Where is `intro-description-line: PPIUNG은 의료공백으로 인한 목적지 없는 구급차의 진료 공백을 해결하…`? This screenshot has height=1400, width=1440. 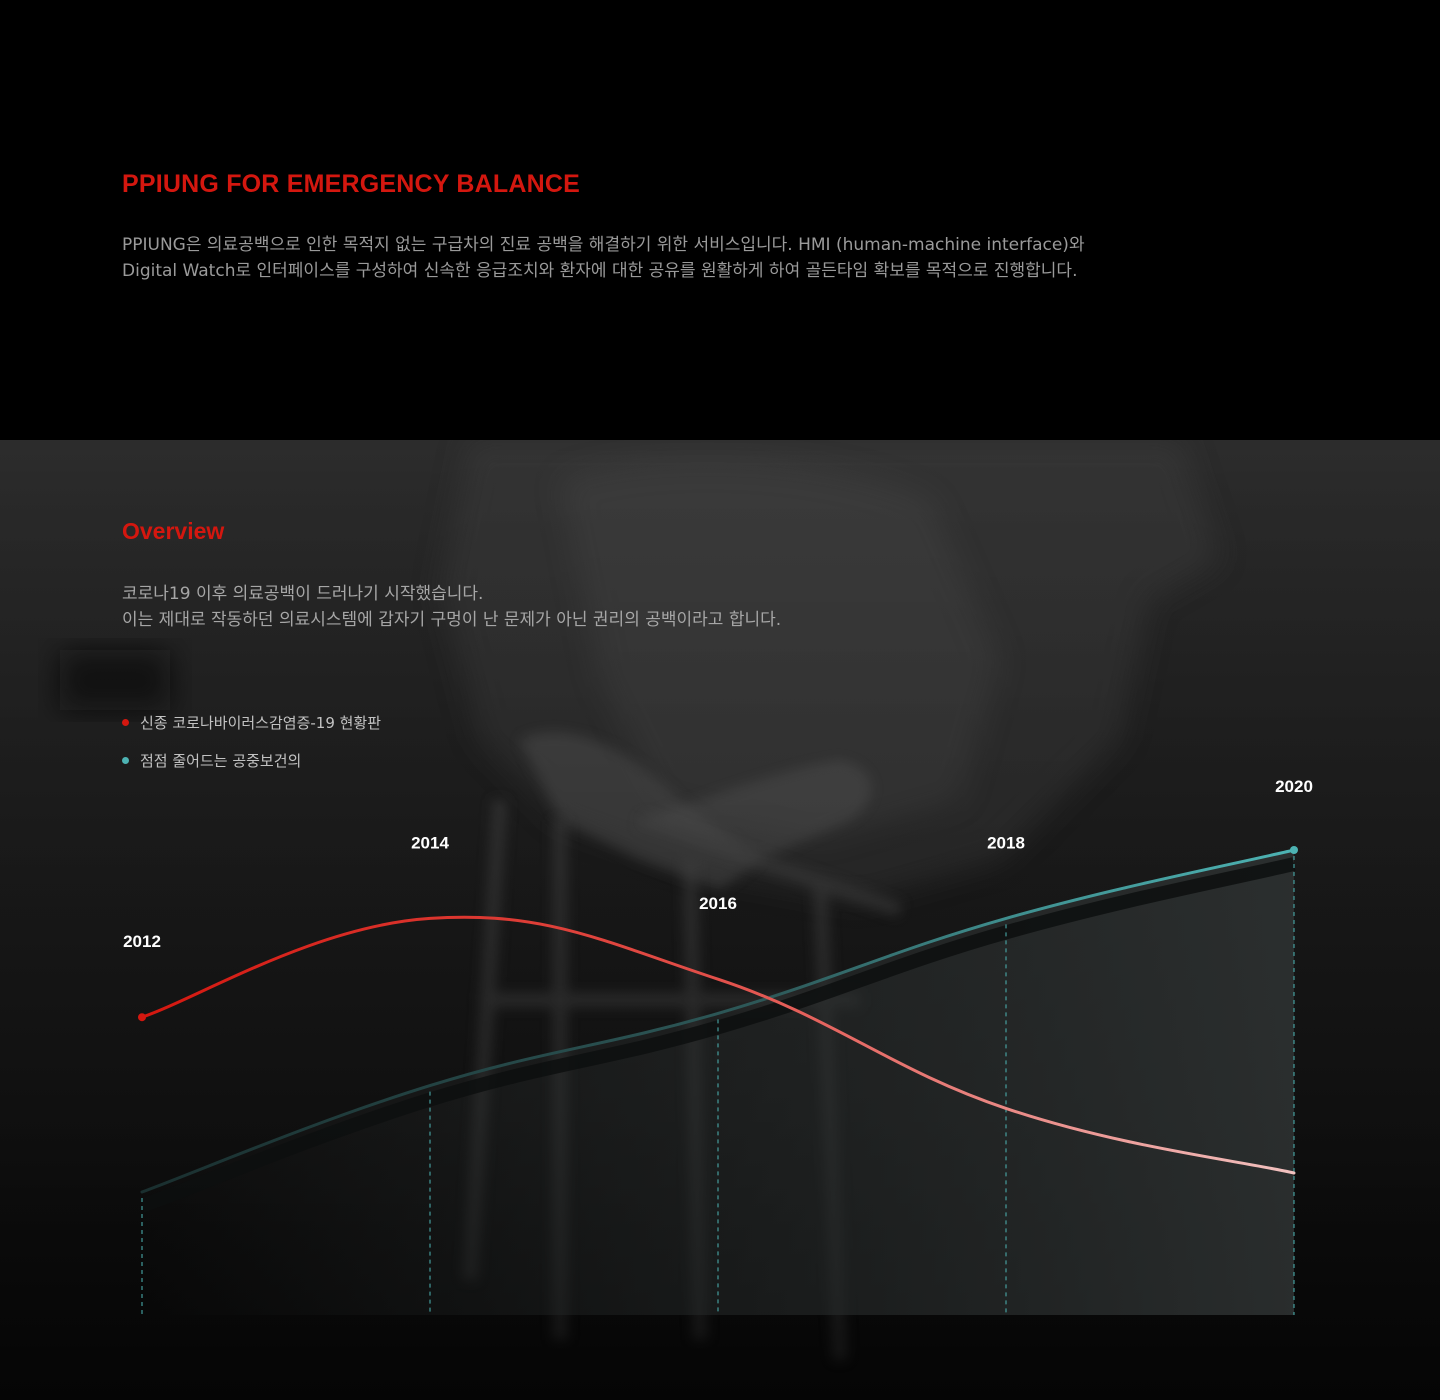 intro-description-line: PPIUNG은 의료공백으로 인한 목적지 없는 구급차의 진료 공백을 해결하… is located at coordinates (603, 245).